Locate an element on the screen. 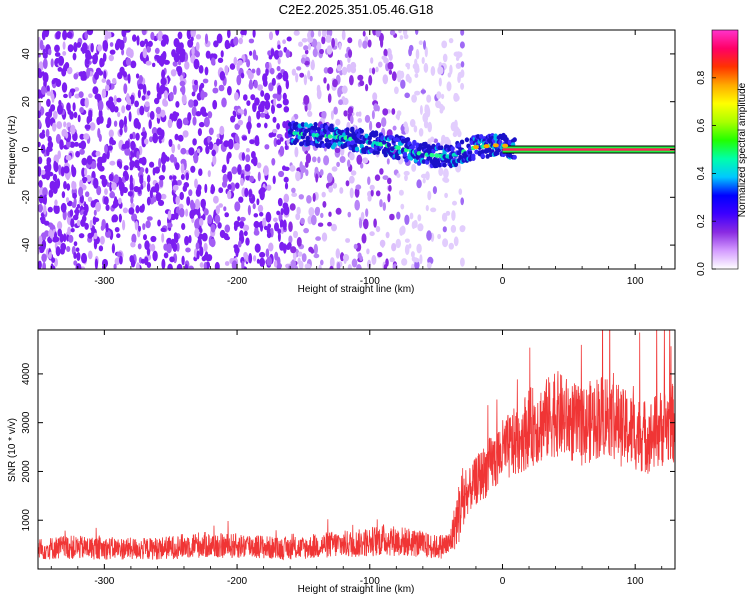 The width and height of the screenshot is (750, 605). spectrogram-y-label: Frequency (Hz) is located at coordinates (12, 150).